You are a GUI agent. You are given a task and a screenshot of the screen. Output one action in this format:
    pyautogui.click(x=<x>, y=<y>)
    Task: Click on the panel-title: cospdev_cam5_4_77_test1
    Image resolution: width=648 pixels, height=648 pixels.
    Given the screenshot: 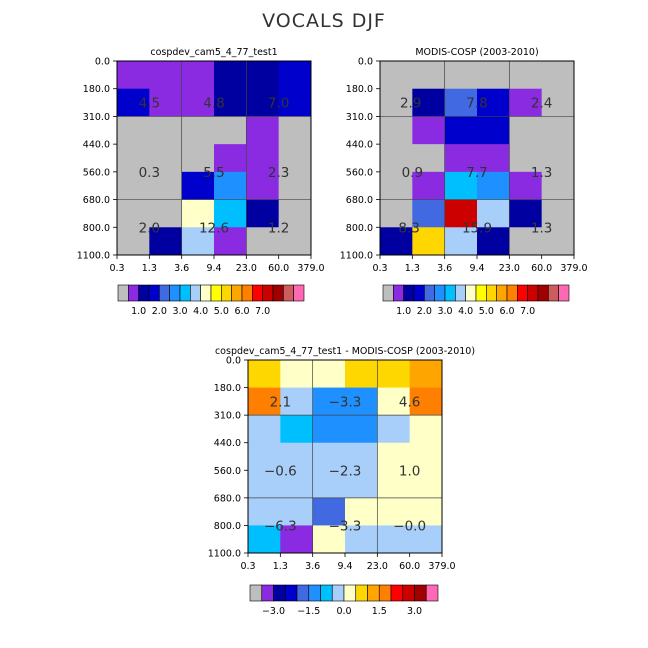 What is the action you would take?
    pyautogui.click(x=213, y=52)
    